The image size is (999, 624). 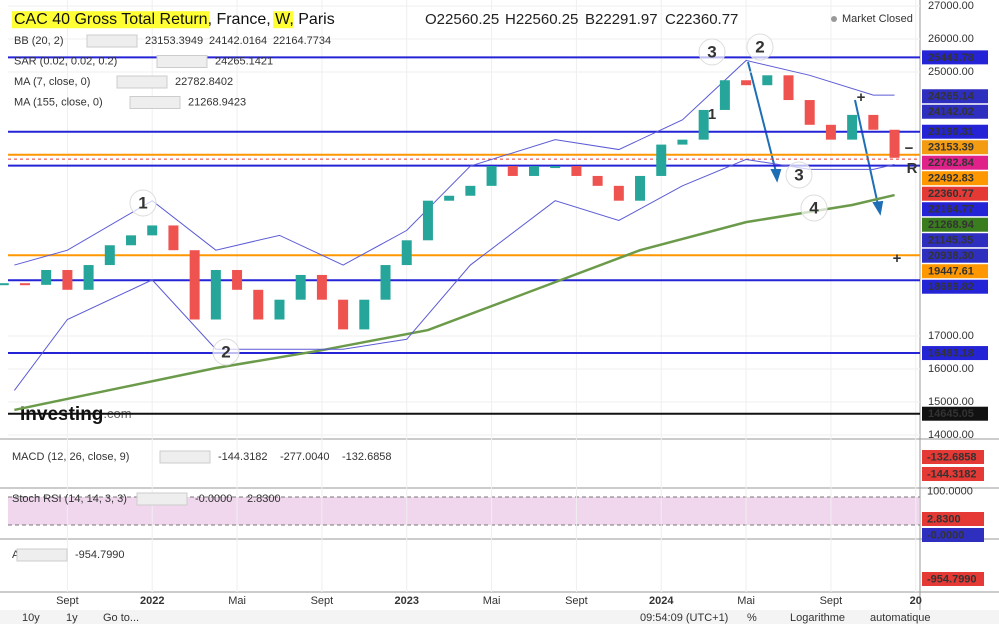 What do you see at coordinates (243, 457) in the screenshot?
I see `indicator-value: -144.3182` at bounding box center [243, 457].